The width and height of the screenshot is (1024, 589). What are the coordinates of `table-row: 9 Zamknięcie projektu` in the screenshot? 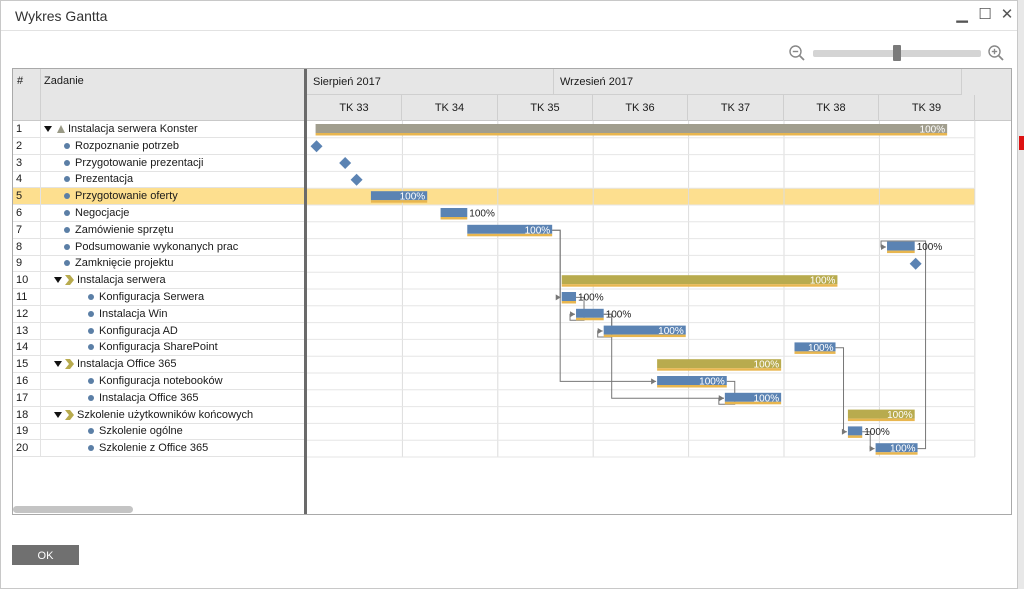 It's located at (159, 264).